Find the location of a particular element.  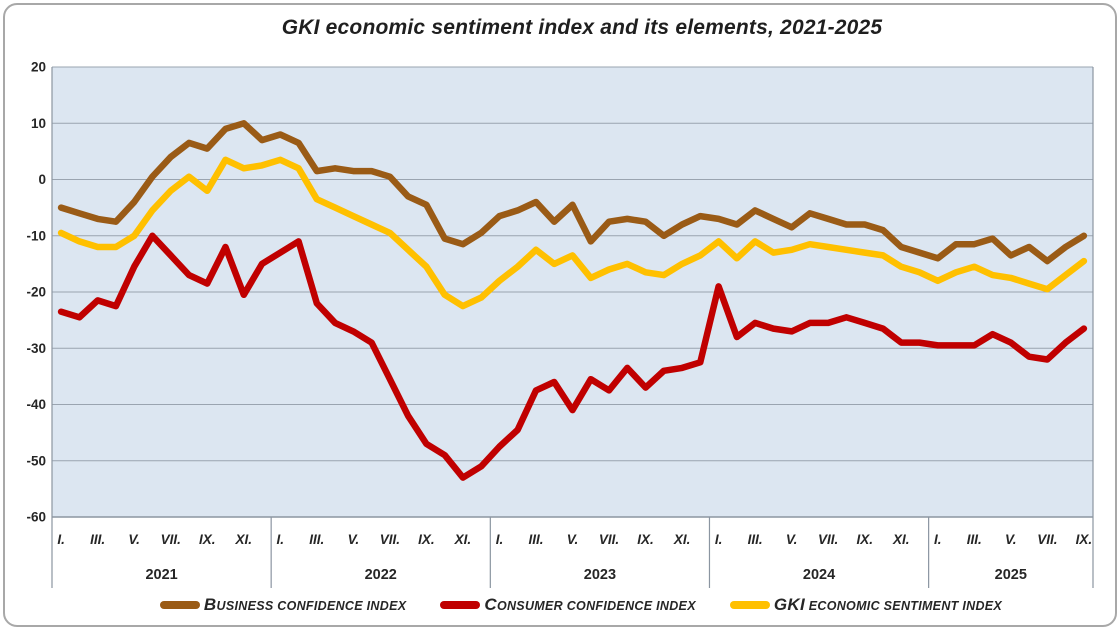

legend-item-business: BUSINESS CONFIDENCE INDEX is located at coordinates (283, 605).